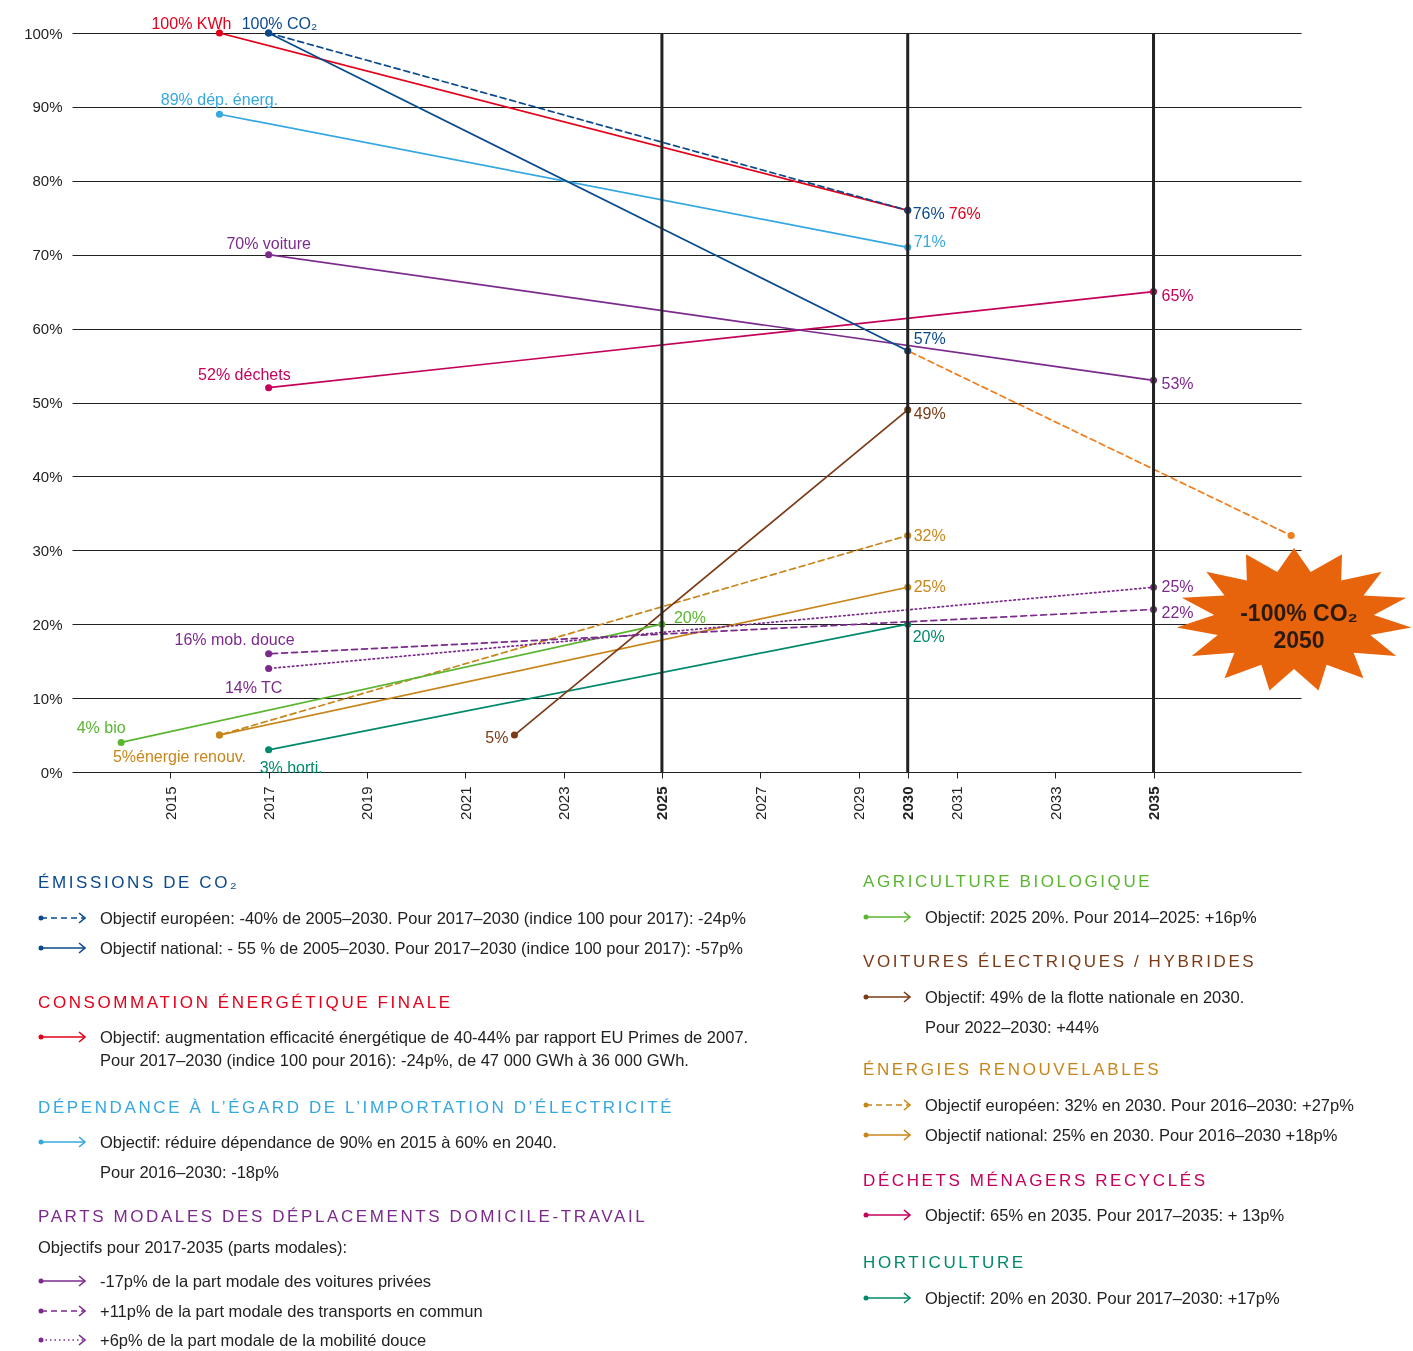  I want to click on y-tick-label: 20%, so click(47, 624).